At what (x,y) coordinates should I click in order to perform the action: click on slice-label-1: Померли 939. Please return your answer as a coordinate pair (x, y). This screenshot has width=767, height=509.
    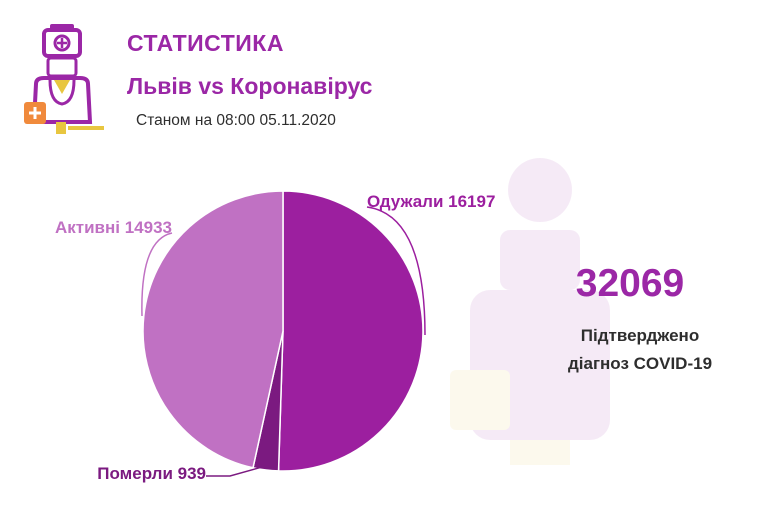
    Looking at the image, I should click on (151, 473).